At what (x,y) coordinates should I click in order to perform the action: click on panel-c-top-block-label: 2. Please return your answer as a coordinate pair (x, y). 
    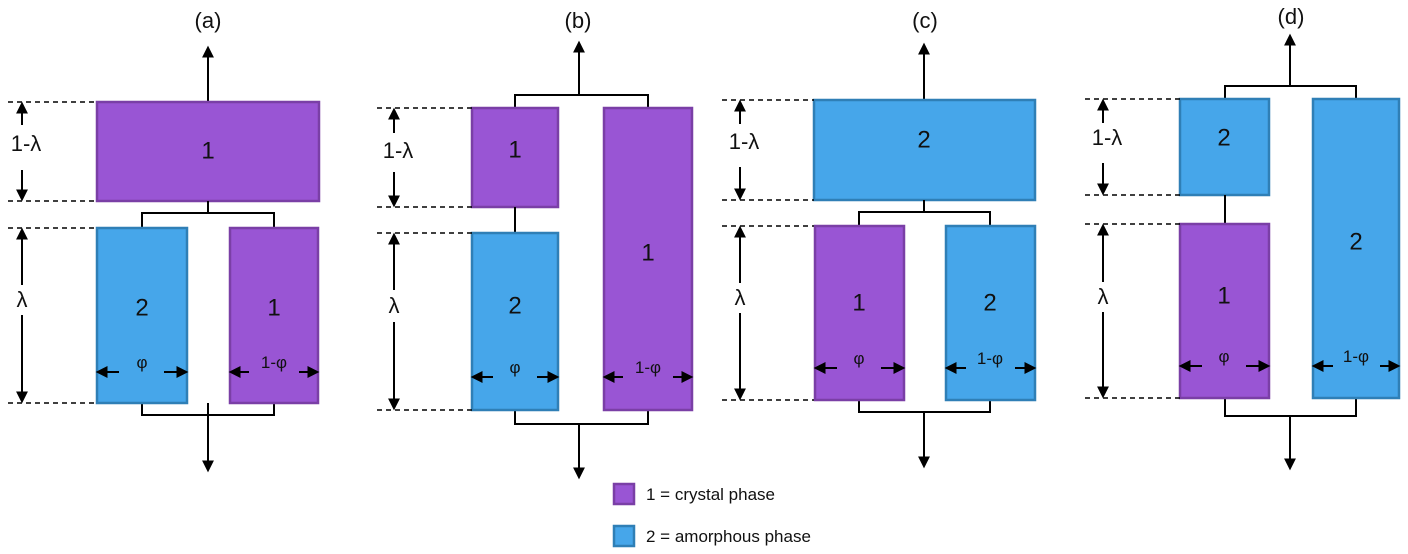
    Looking at the image, I should click on (923, 139).